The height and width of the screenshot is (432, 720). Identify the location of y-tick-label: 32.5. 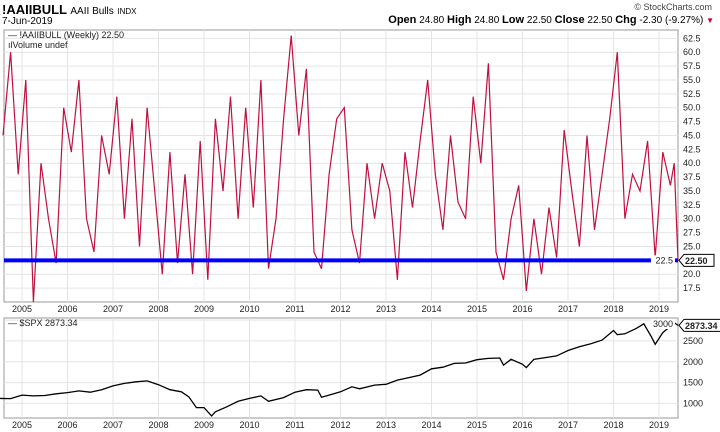
(692, 205).